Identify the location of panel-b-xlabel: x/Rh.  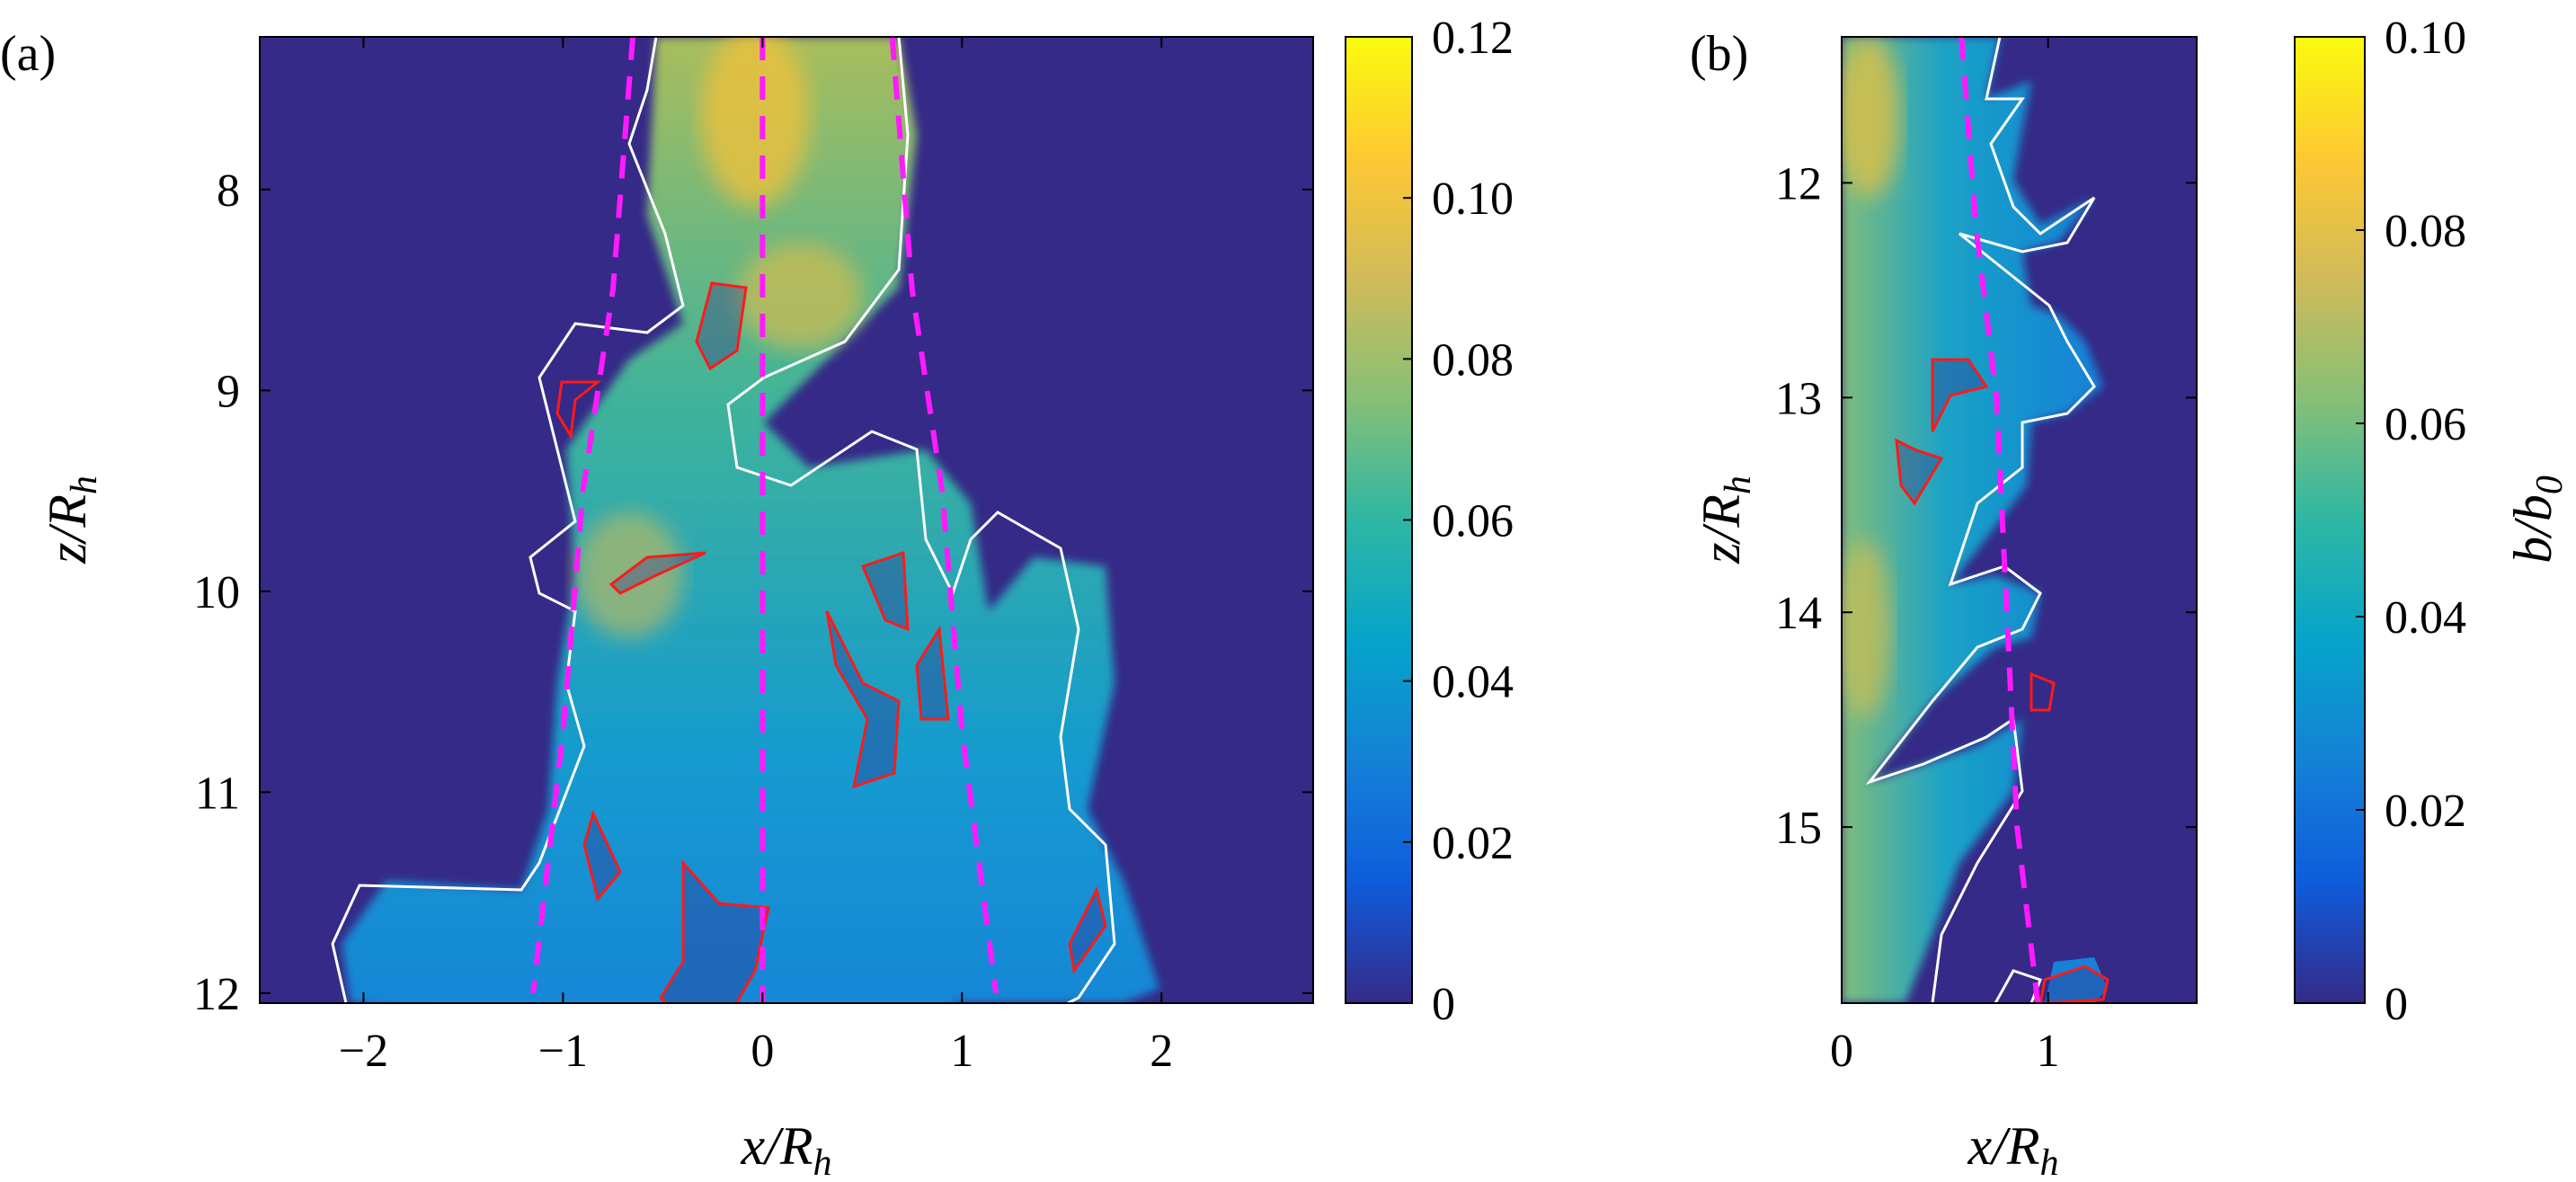
(2014, 1149).